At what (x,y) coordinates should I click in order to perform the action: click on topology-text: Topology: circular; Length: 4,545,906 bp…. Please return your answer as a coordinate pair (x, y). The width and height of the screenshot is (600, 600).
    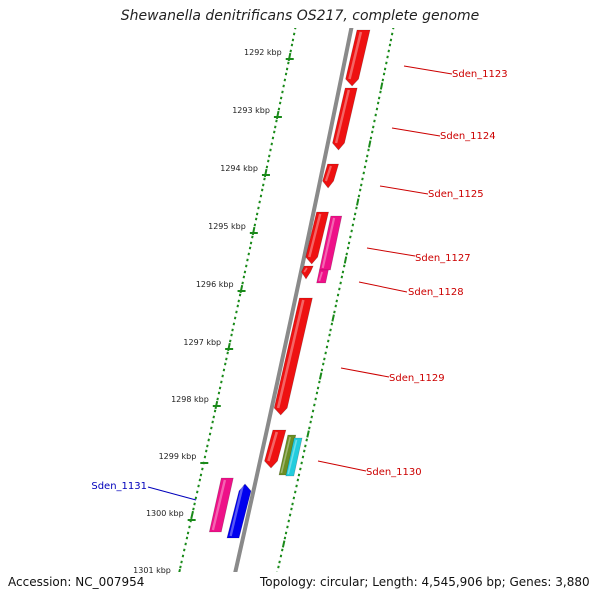
    Looking at the image, I should click on (425, 582).